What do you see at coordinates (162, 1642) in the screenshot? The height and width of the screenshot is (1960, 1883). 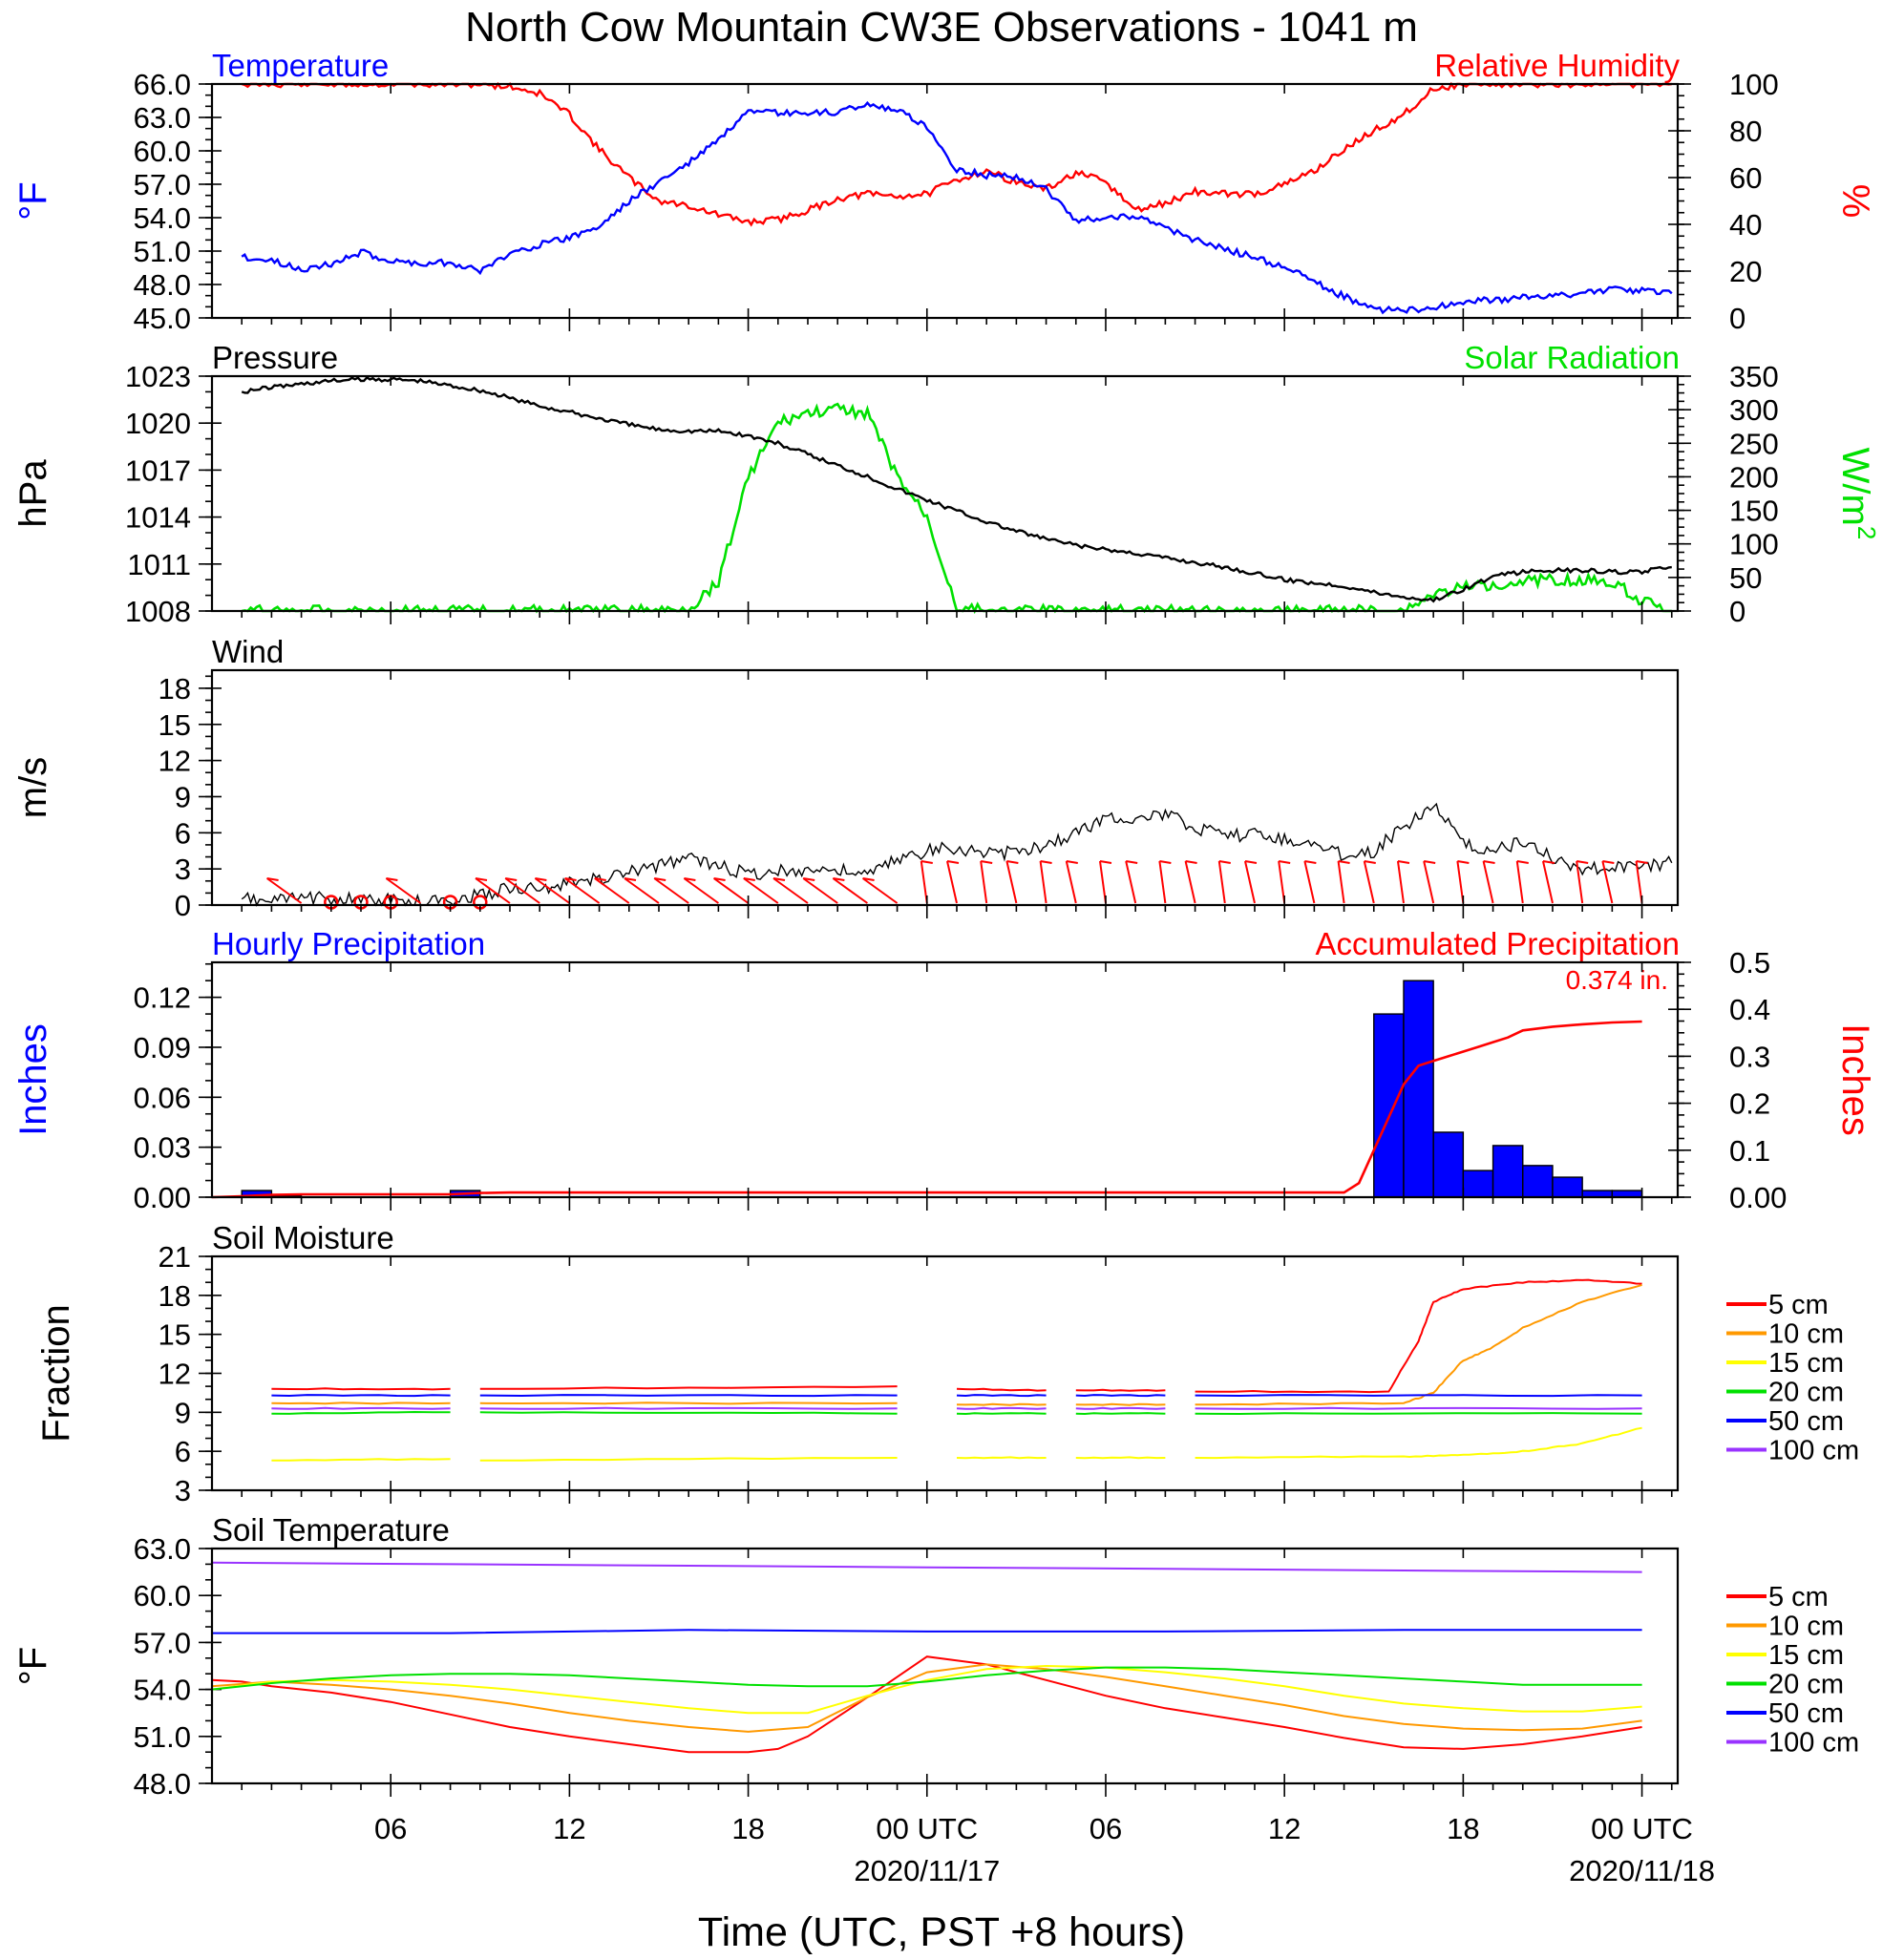 I see `y-tick-label-left: 57.0` at bounding box center [162, 1642].